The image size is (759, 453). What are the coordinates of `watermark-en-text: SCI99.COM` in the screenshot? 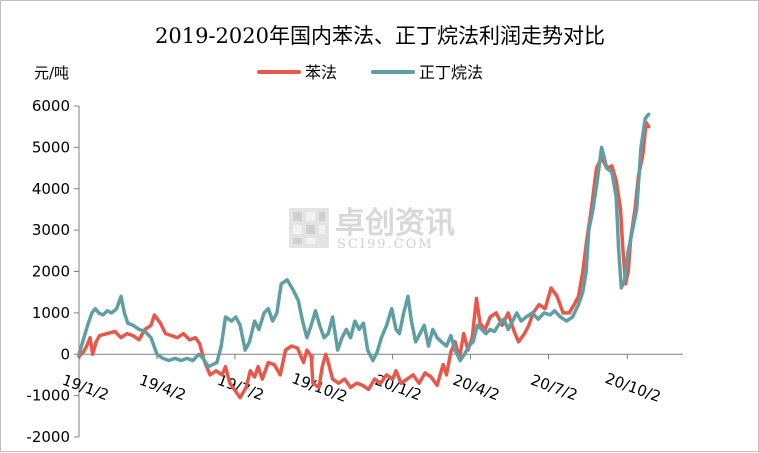 It's located at (385, 244).